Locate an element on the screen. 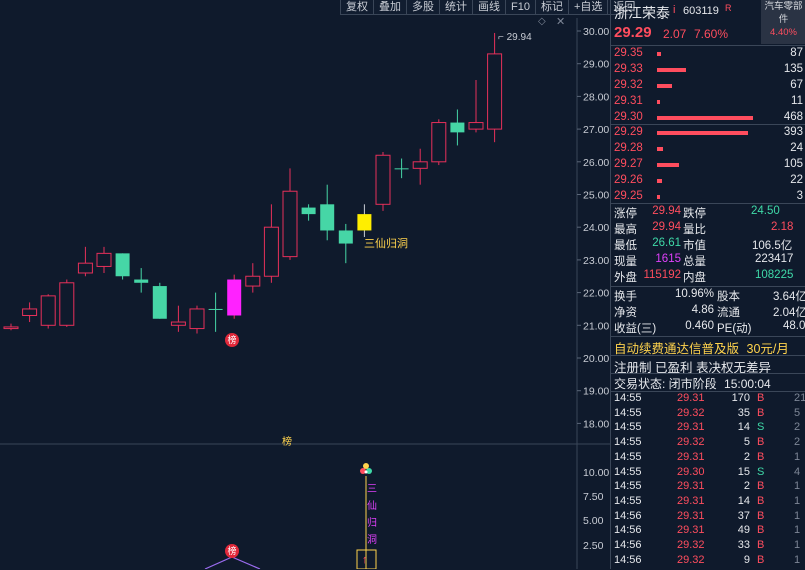 The width and height of the screenshot is (805, 570). toolbar-button-back: 返回 is located at coordinates (624, 7).